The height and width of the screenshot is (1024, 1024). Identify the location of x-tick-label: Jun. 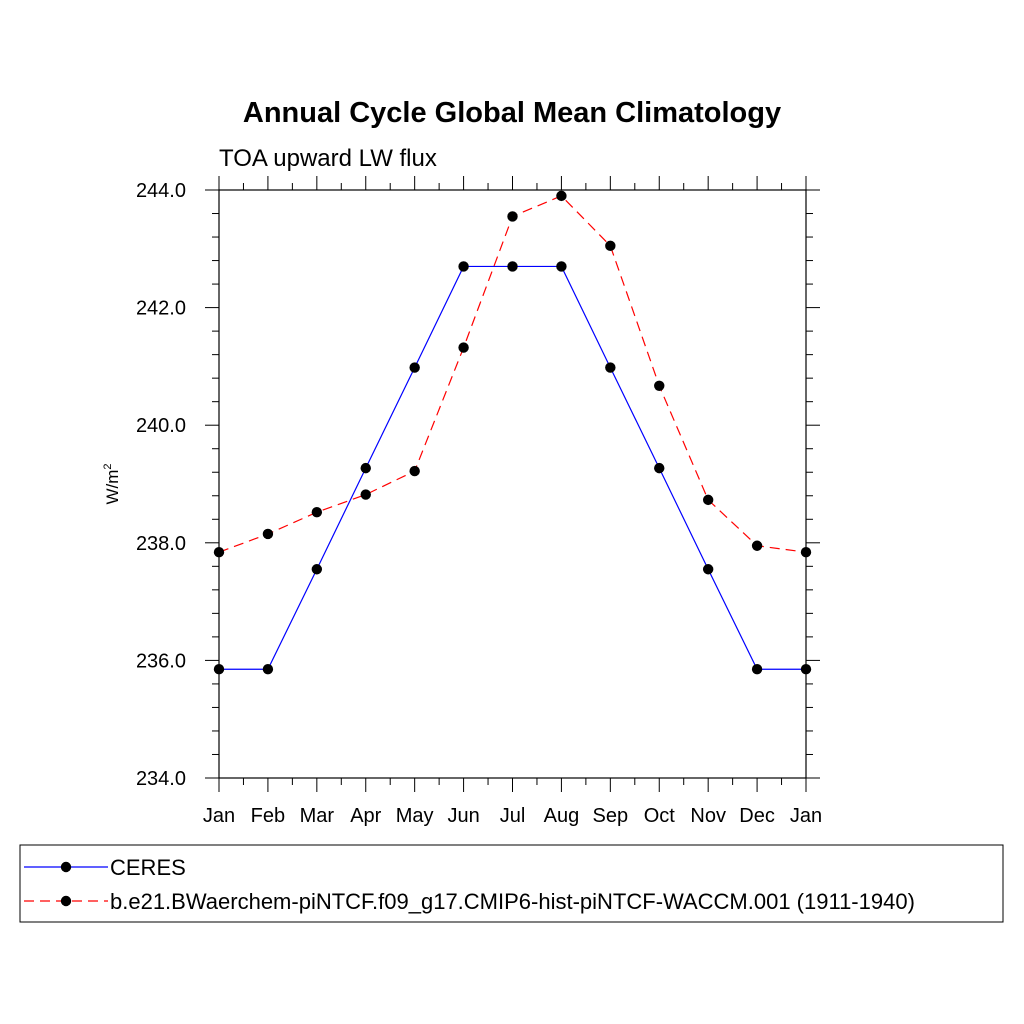
(463, 816).